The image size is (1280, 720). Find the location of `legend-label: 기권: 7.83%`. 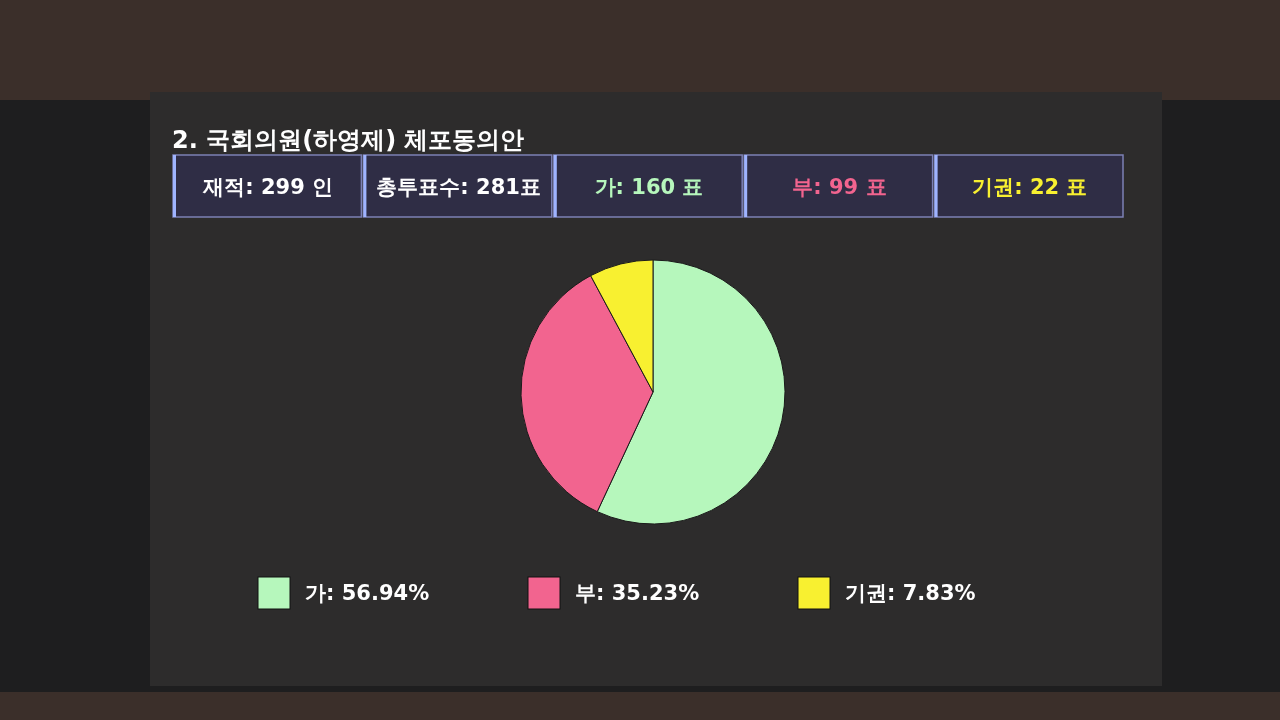

legend-label: 기권: 7.83% is located at coordinates (910, 593).